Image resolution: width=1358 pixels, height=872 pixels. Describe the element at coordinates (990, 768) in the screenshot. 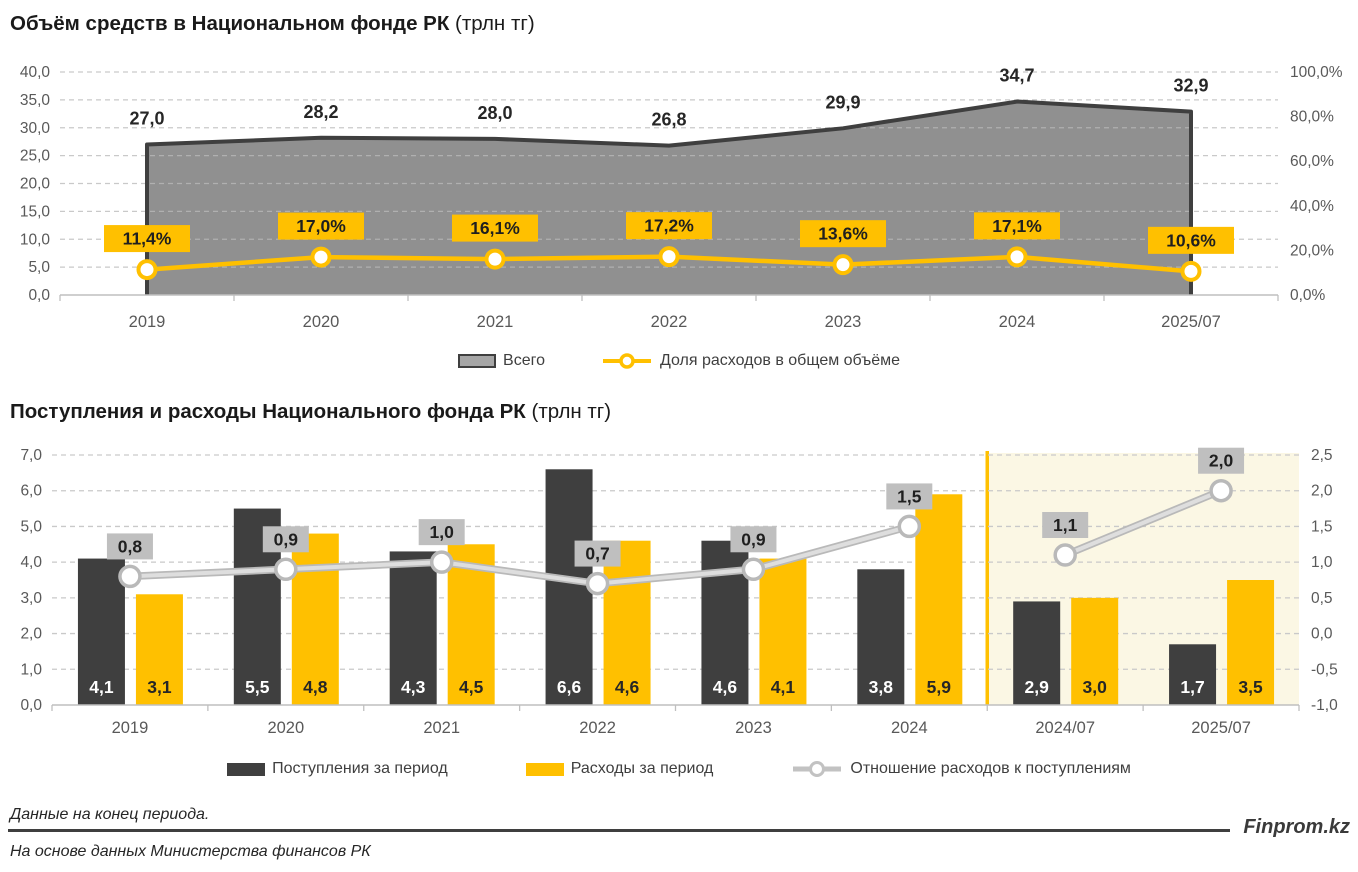

I see `legend-label-ratio: Отношение расходов к поступлениям` at that location.